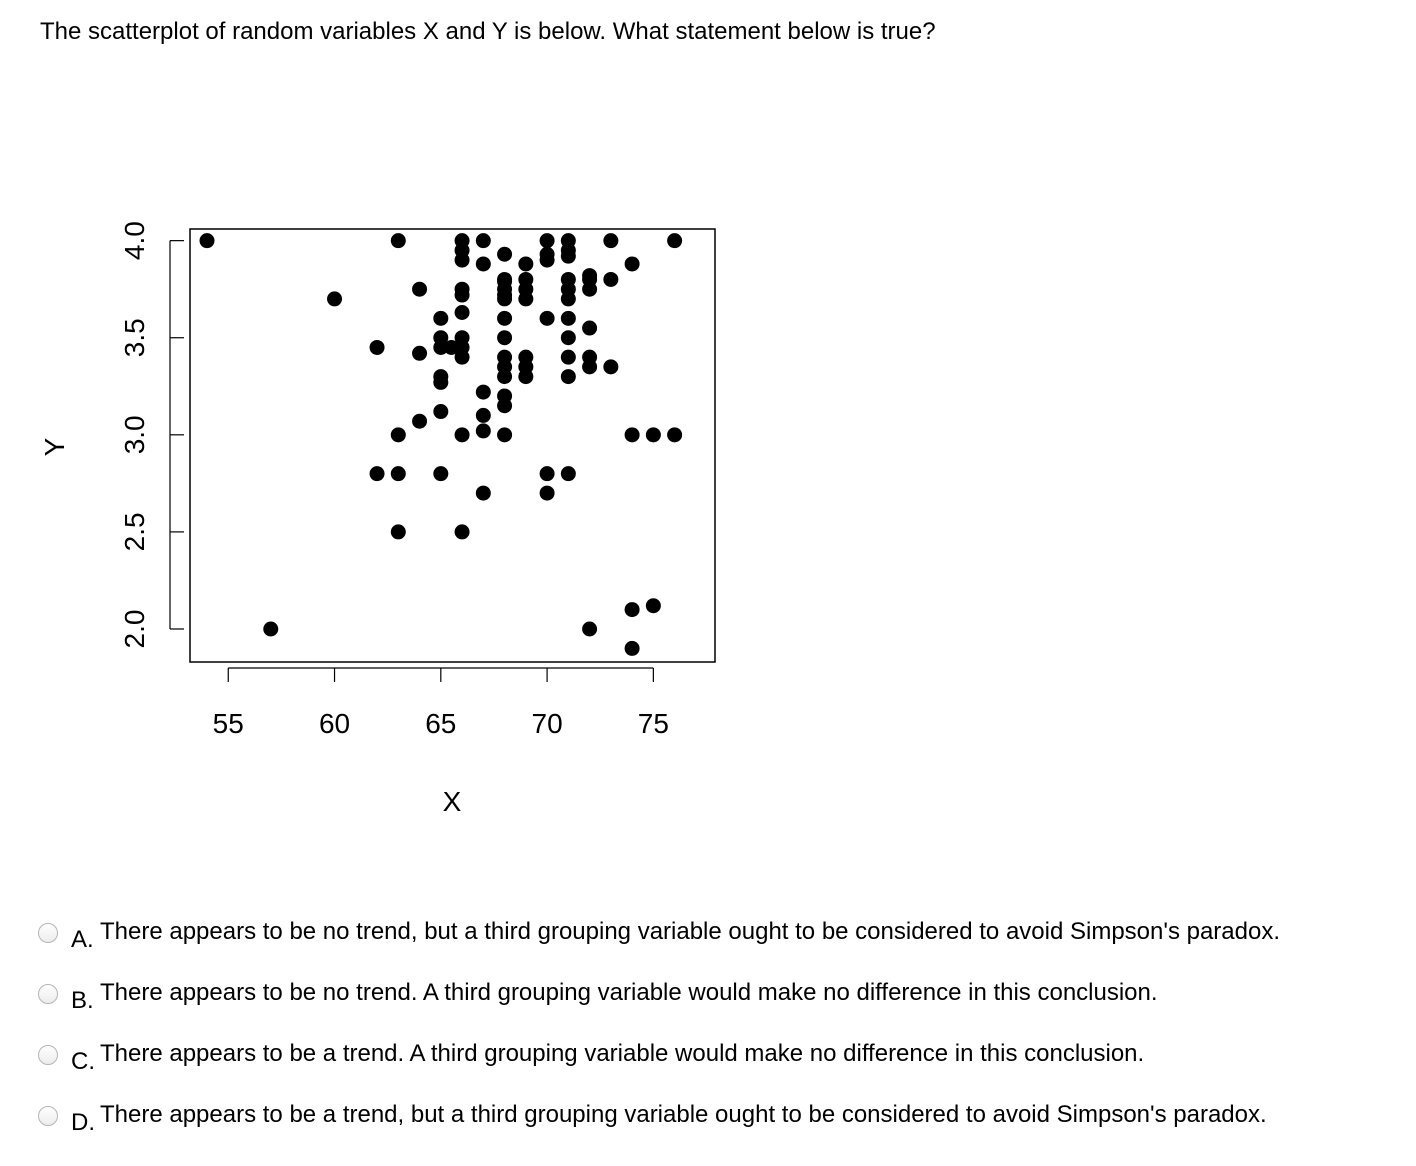  What do you see at coordinates (54, 446) in the screenshot?
I see `y-axis-label: Y` at bounding box center [54, 446].